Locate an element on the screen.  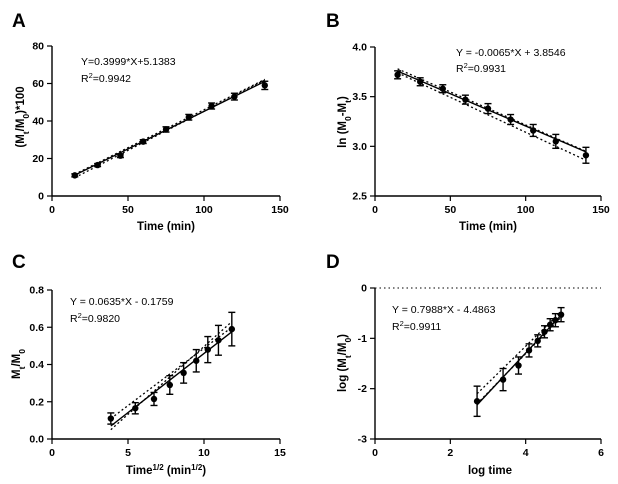
panel-b-r2: R2=0.9931 is located at coordinates (481, 68).